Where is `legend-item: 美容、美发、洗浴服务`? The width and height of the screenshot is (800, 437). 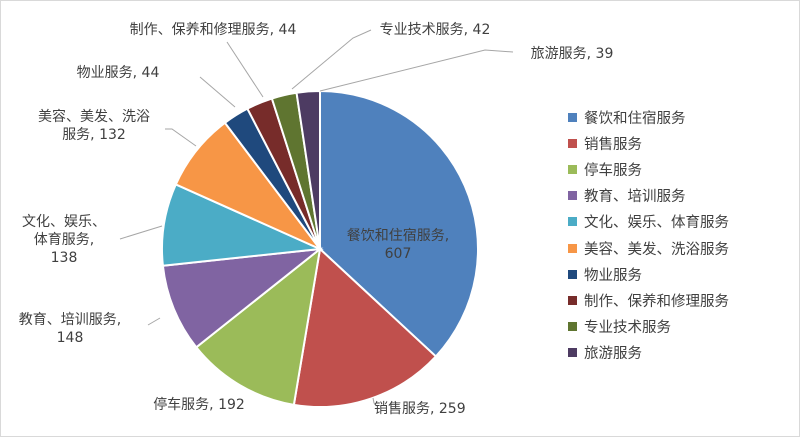
legend-item: 美容、美发、洗浴服务 is located at coordinates (678, 248).